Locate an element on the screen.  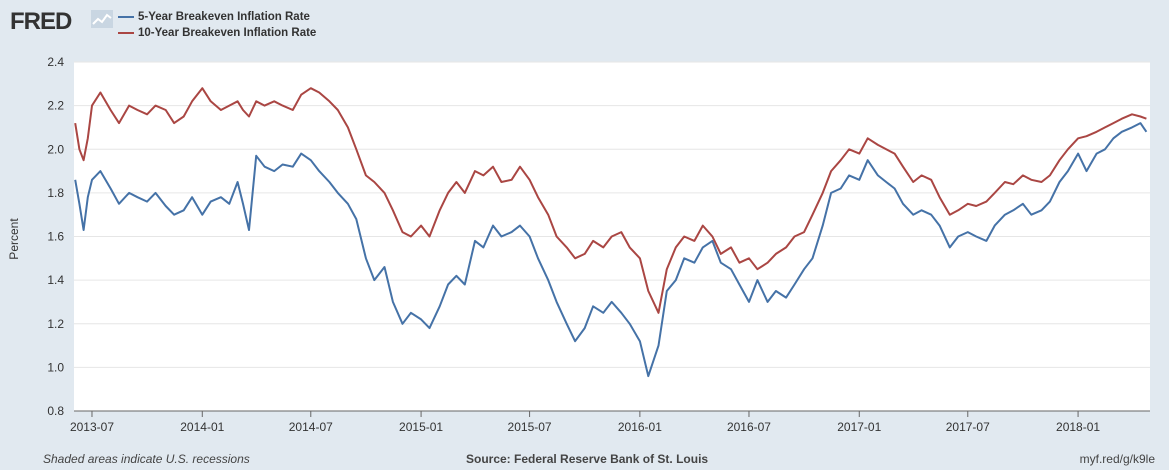
y-tick-label: 1.2 is located at coordinates (55, 324).